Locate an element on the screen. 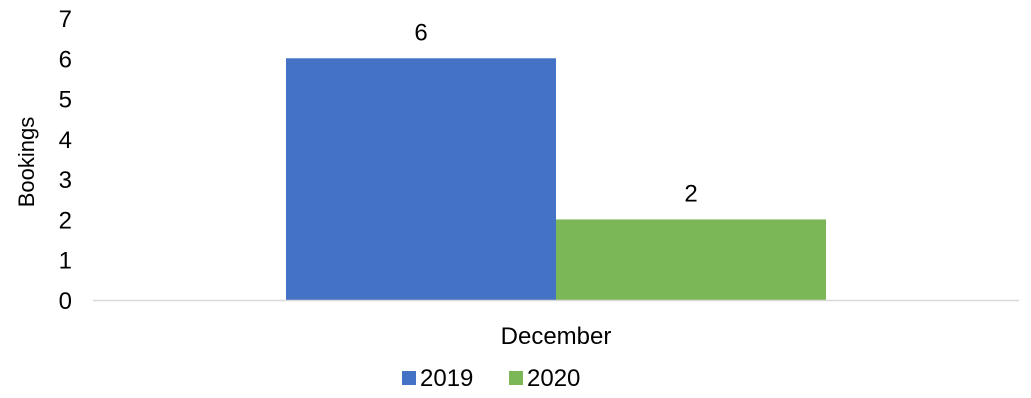 Image resolution: width=1031 pixels, height=398 pixels. legend: 2019 2020 is located at coordinates (491, 378).